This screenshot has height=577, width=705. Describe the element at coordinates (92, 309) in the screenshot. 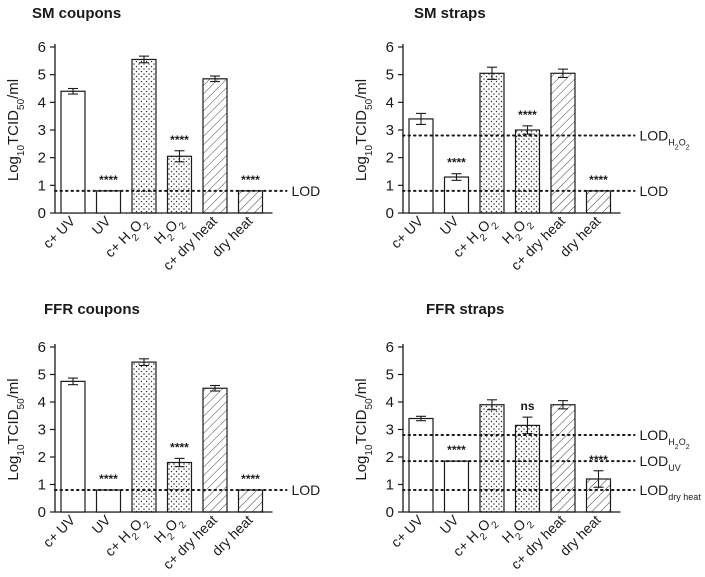

I see `chart-title: FFR coupons` at that location.